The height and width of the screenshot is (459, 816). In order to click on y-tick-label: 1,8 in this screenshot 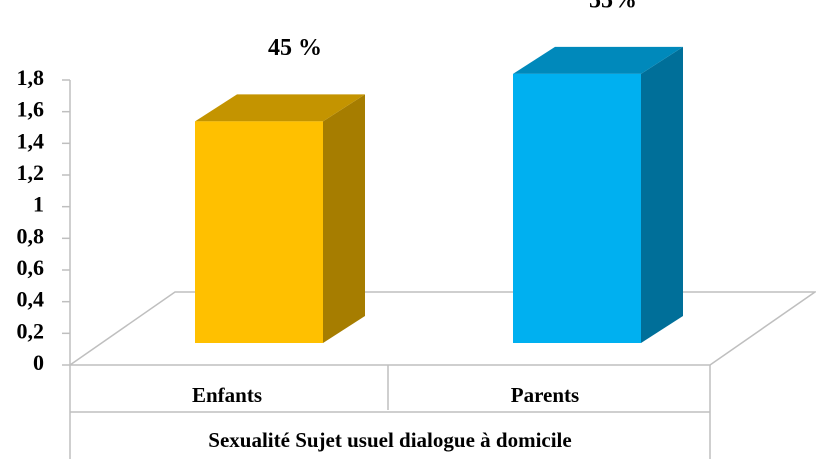, I will do `click(31, 77)`.